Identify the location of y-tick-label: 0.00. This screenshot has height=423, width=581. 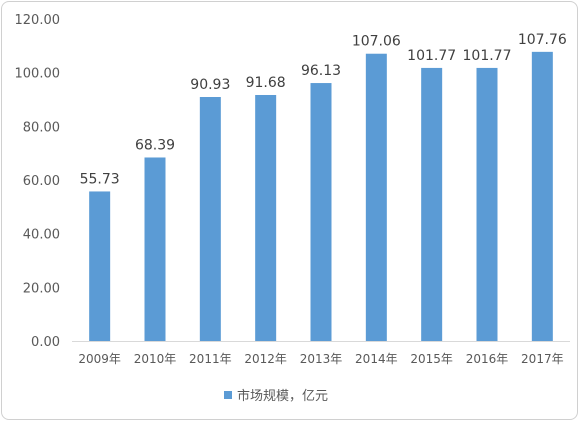
(45, 342).